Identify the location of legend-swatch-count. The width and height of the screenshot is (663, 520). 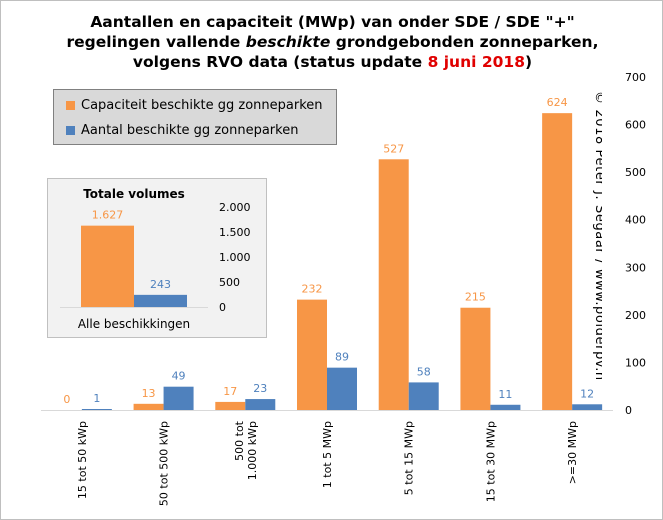
(70, 130).